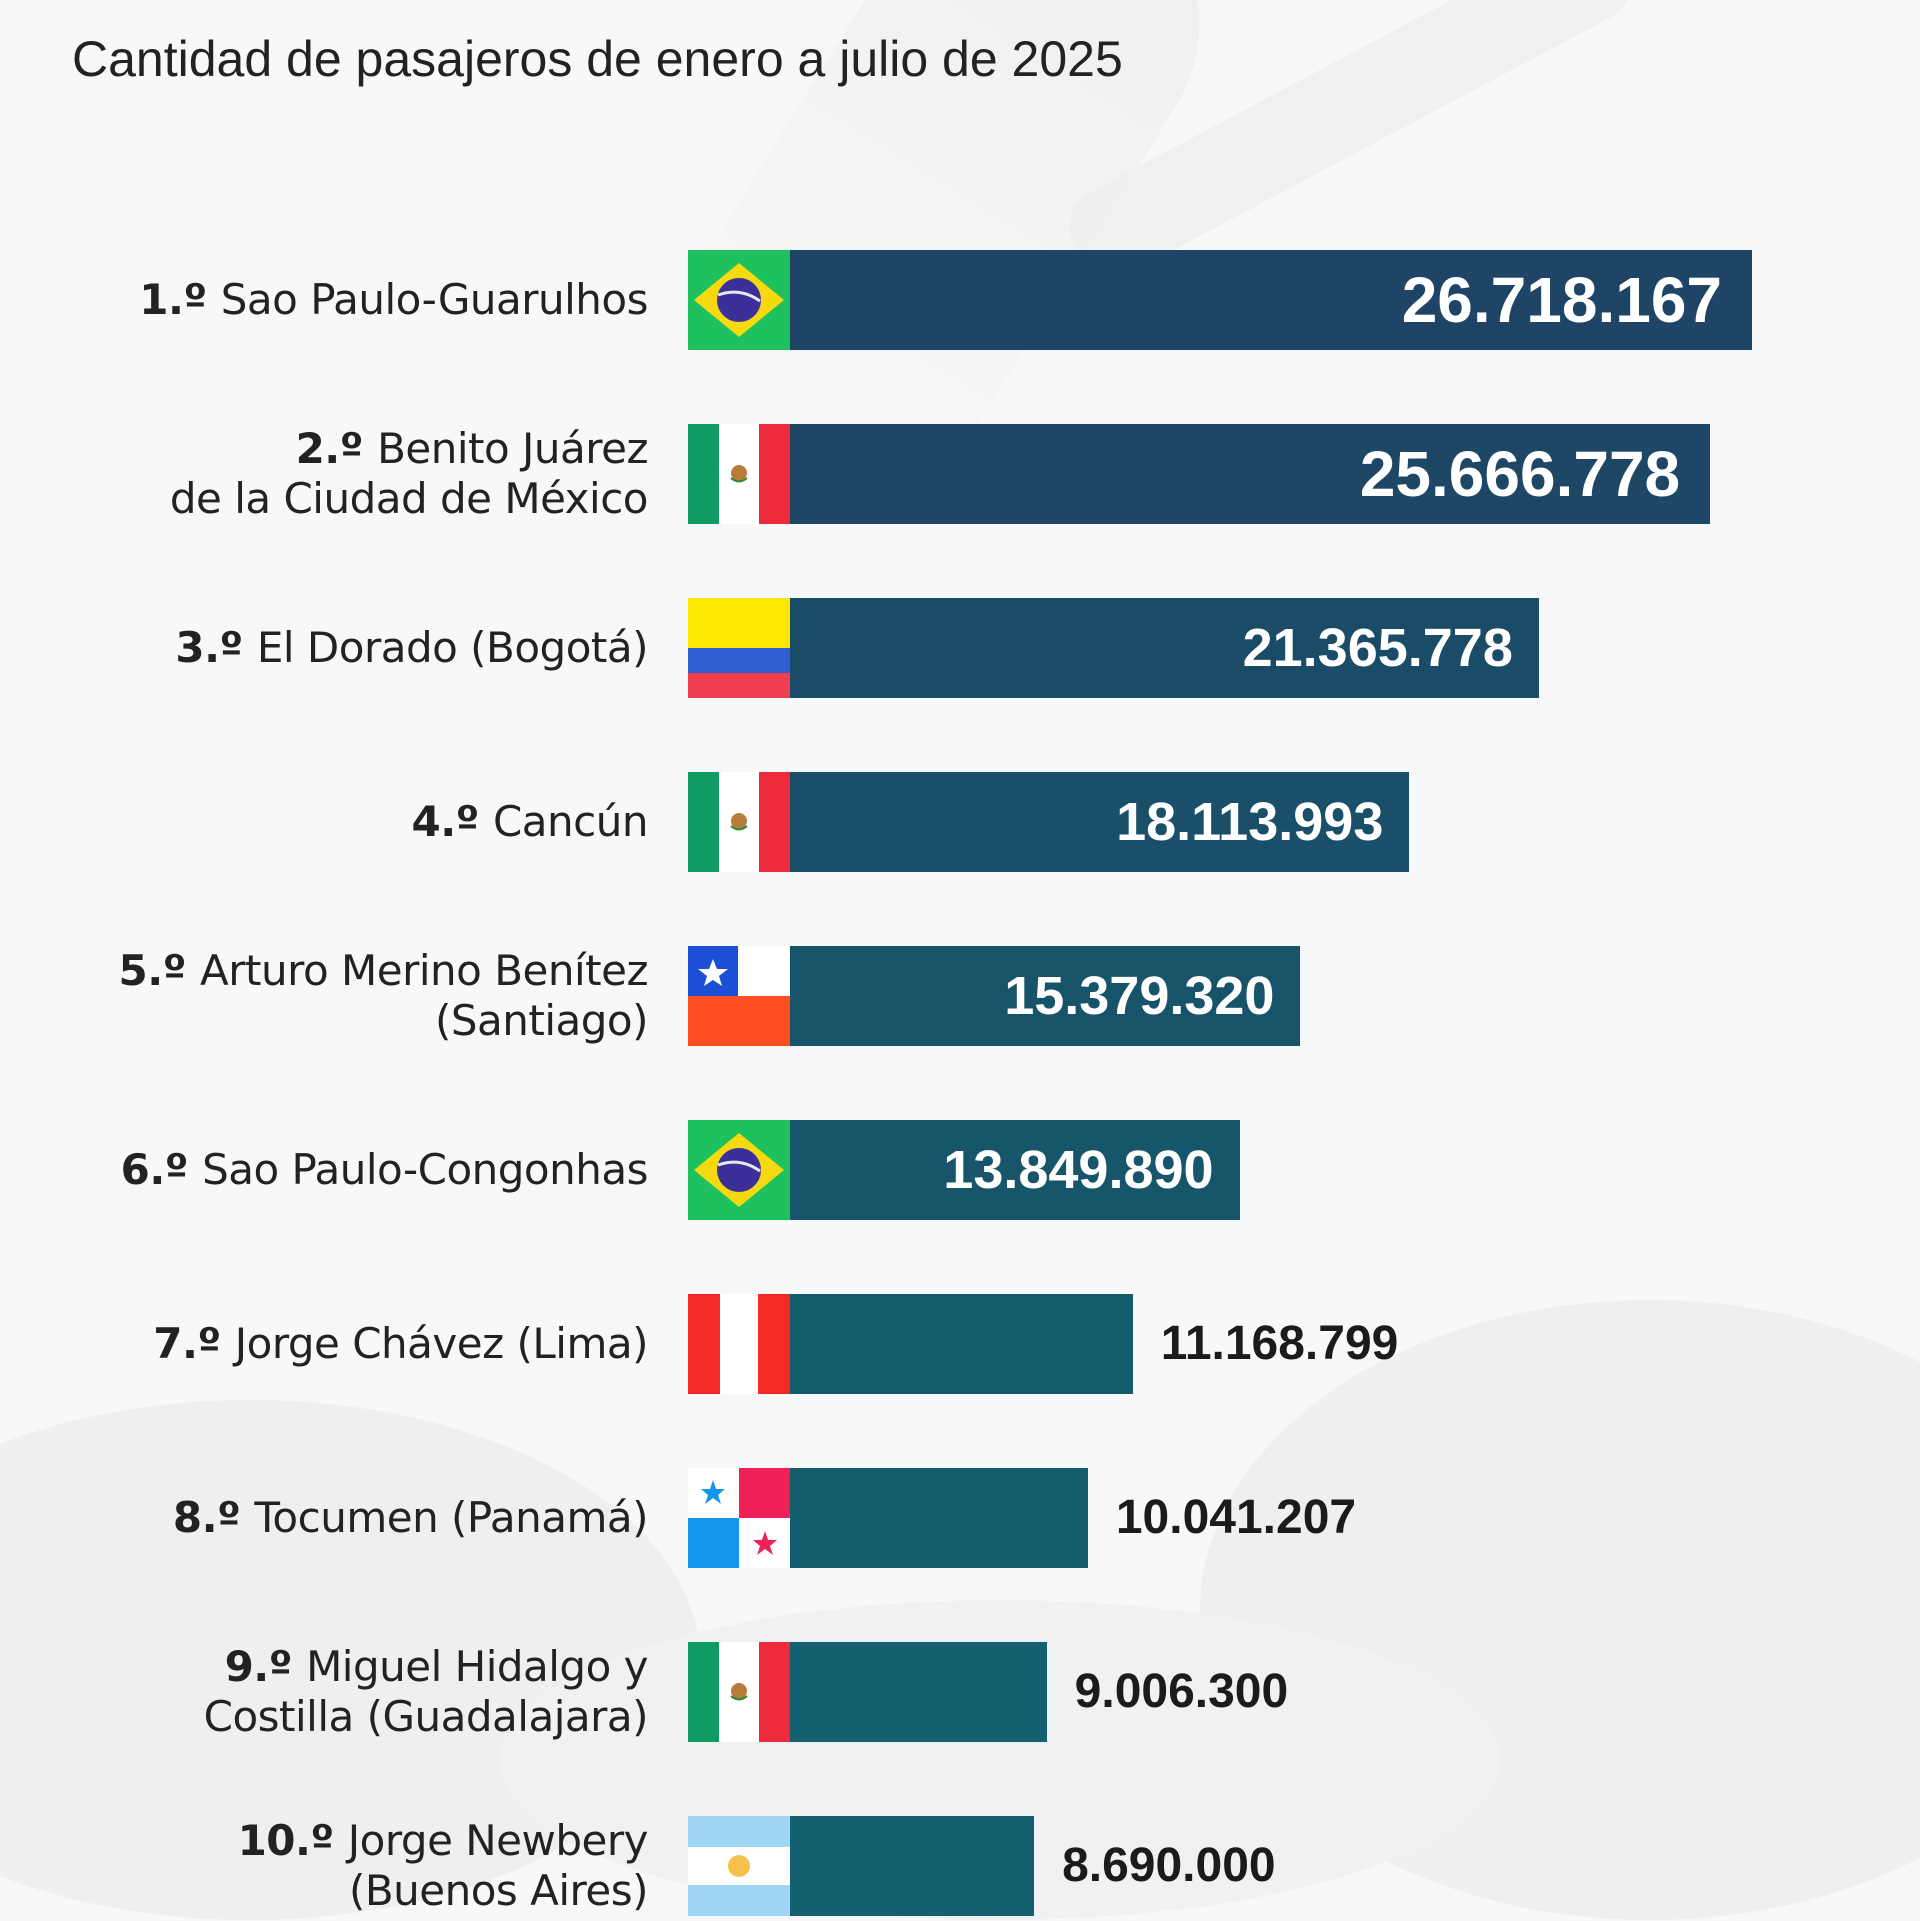  I want to click on category-label: 10.º Jorge Newbery (Buenos Aires), so click(443, 1866).